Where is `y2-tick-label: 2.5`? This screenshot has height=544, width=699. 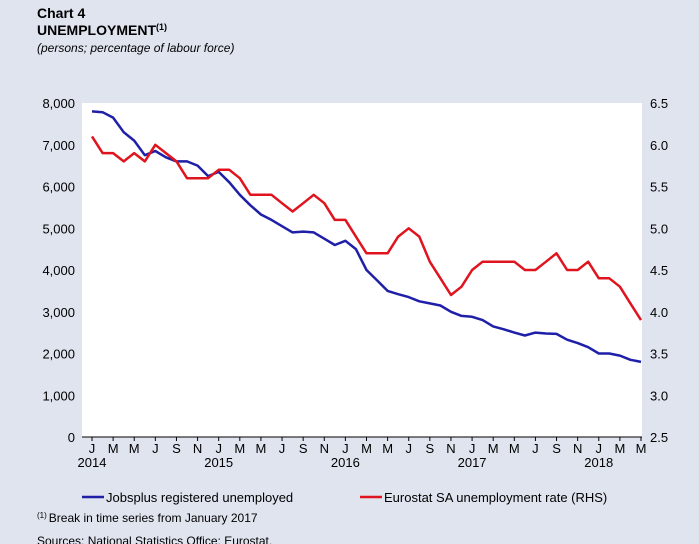
y2-tick-label: 2.5 is located at coordinates (659, 437).